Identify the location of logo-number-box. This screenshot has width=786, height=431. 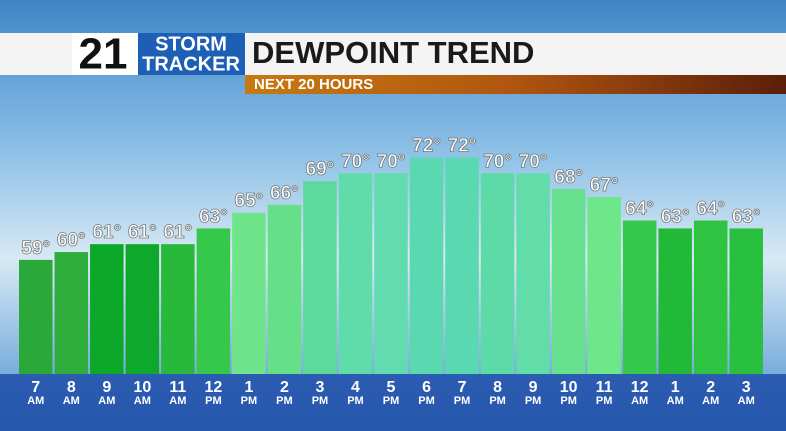
(105, 54).